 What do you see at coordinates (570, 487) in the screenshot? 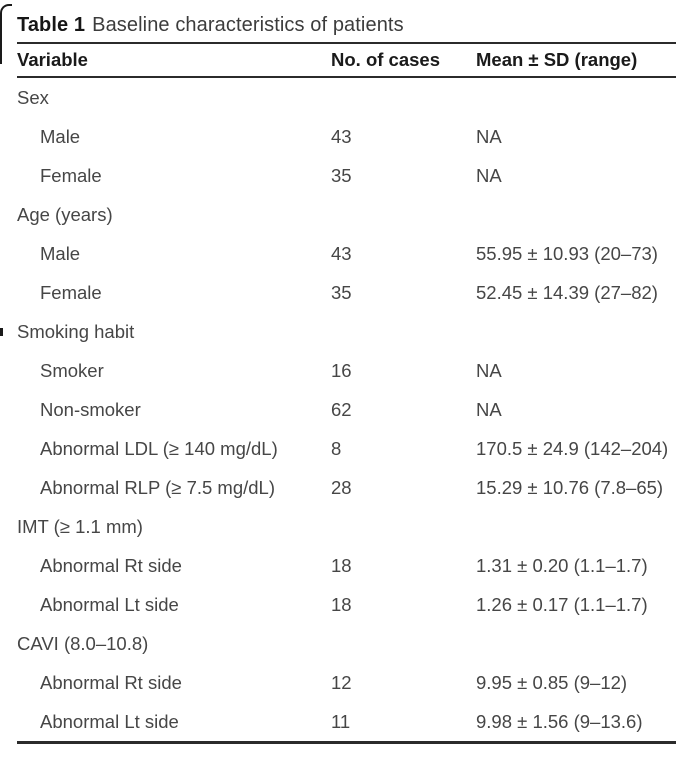
I see `cell-mean: 15.29 ± 10.76 (7.8–65)` at bounding box center [570, 487].